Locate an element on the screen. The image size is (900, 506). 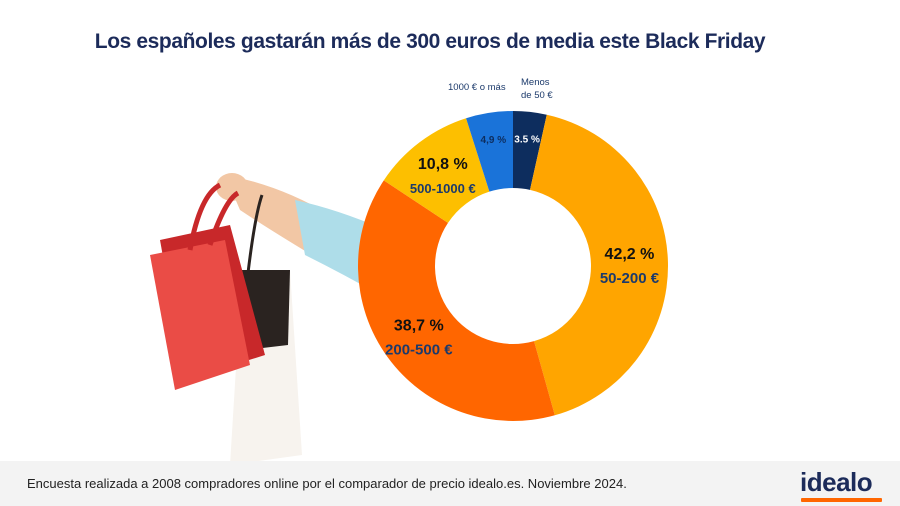
slice-value-label: 10,8 % is located at coordinates (443, 164).